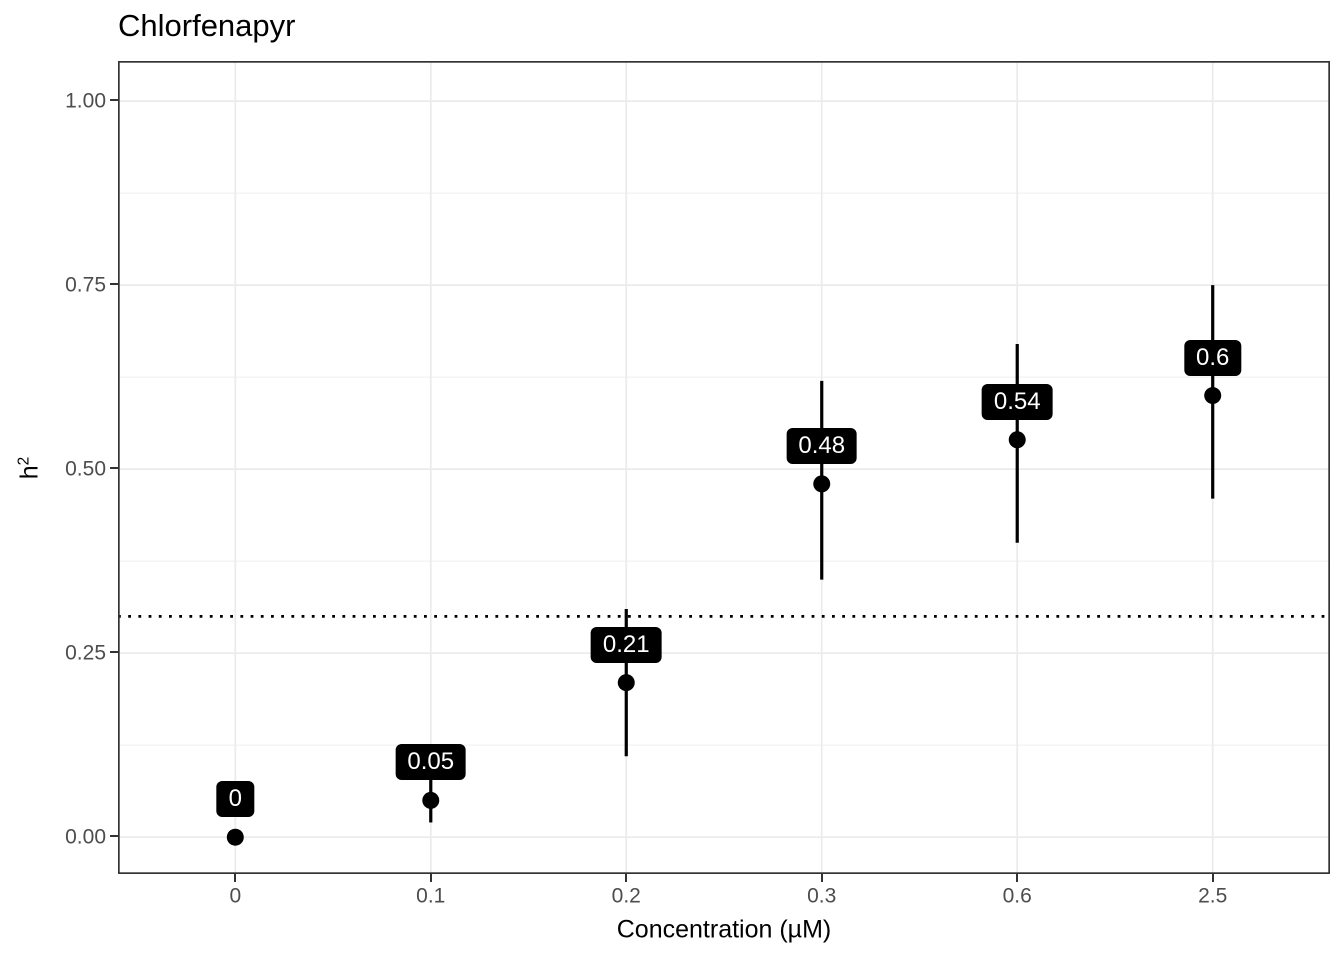  I want to click on x-axis-tick-label: 2.5, so click(1213, 896).